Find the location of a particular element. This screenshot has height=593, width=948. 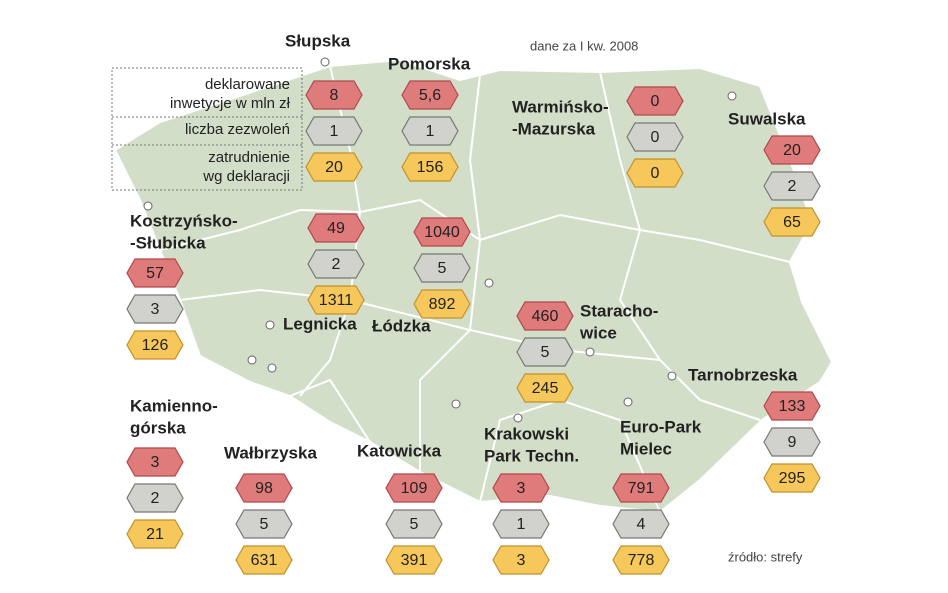

employment-value: 391 is located at coordinates (414, 560).